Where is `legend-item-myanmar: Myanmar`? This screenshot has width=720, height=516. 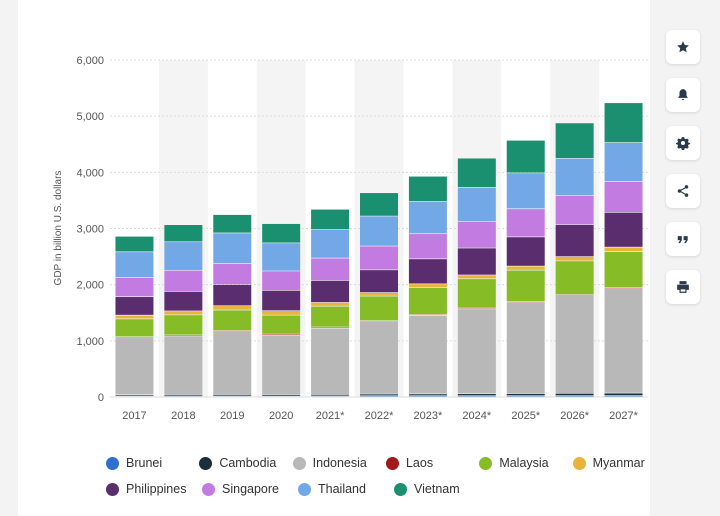
legend-item-myanmar: Myanmar is located at coordinates (619, 463).